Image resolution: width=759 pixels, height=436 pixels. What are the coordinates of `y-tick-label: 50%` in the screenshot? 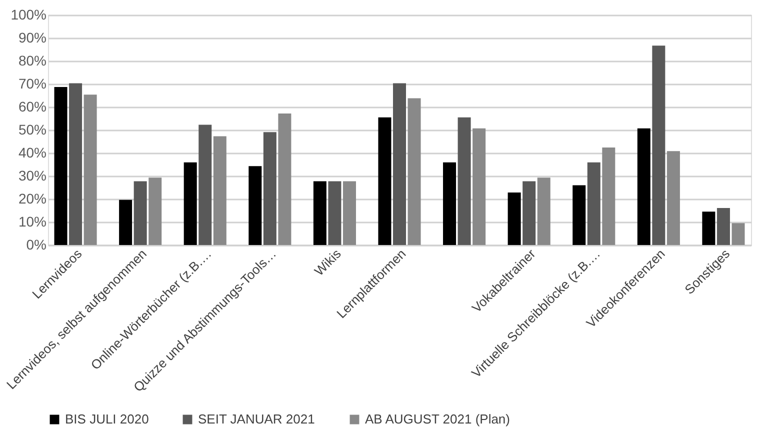 It's located at (32, 130).